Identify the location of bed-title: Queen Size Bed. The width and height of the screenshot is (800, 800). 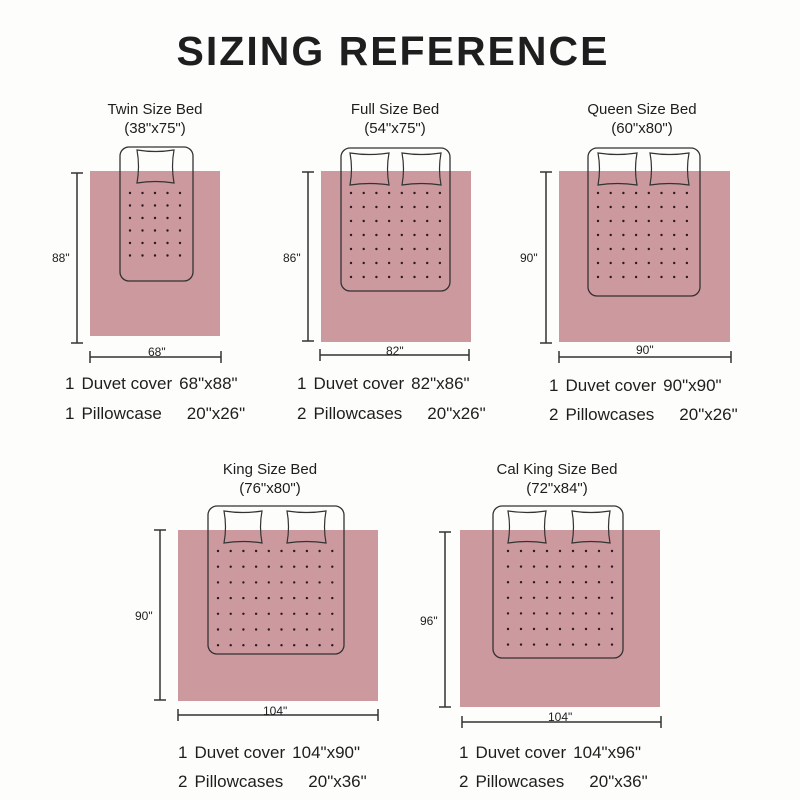
(642, 109).